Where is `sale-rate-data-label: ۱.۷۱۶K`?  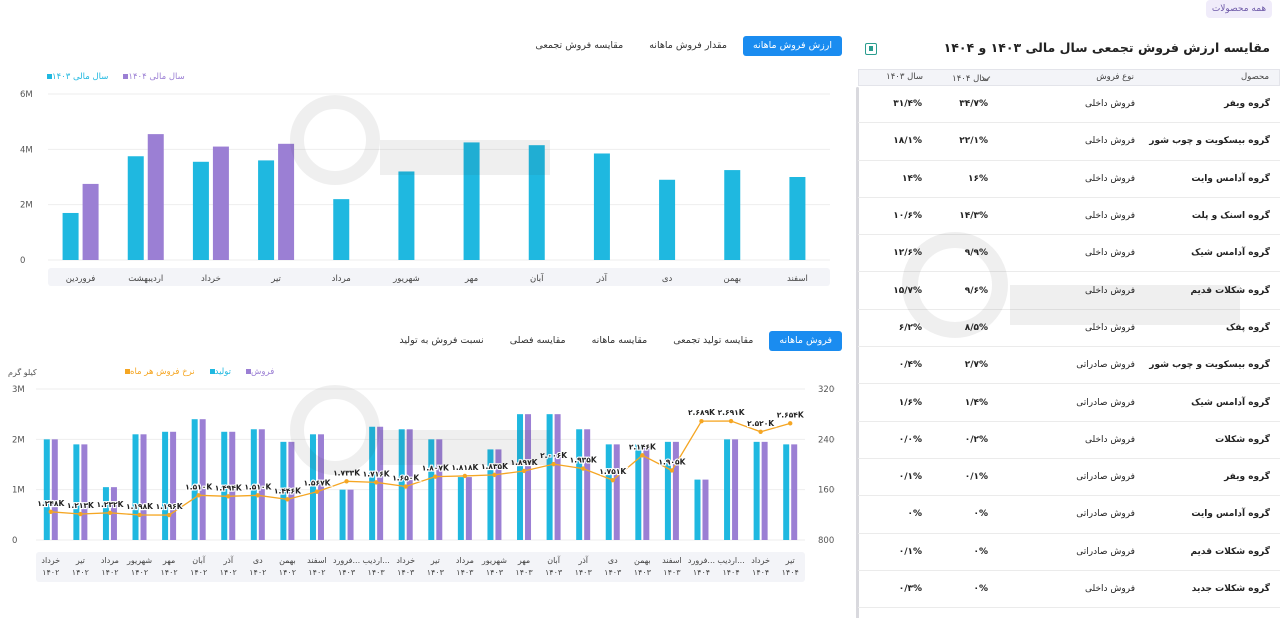
sale-rate-data-label: ۱.۷۱۶K is located at coordinates (377, 473).